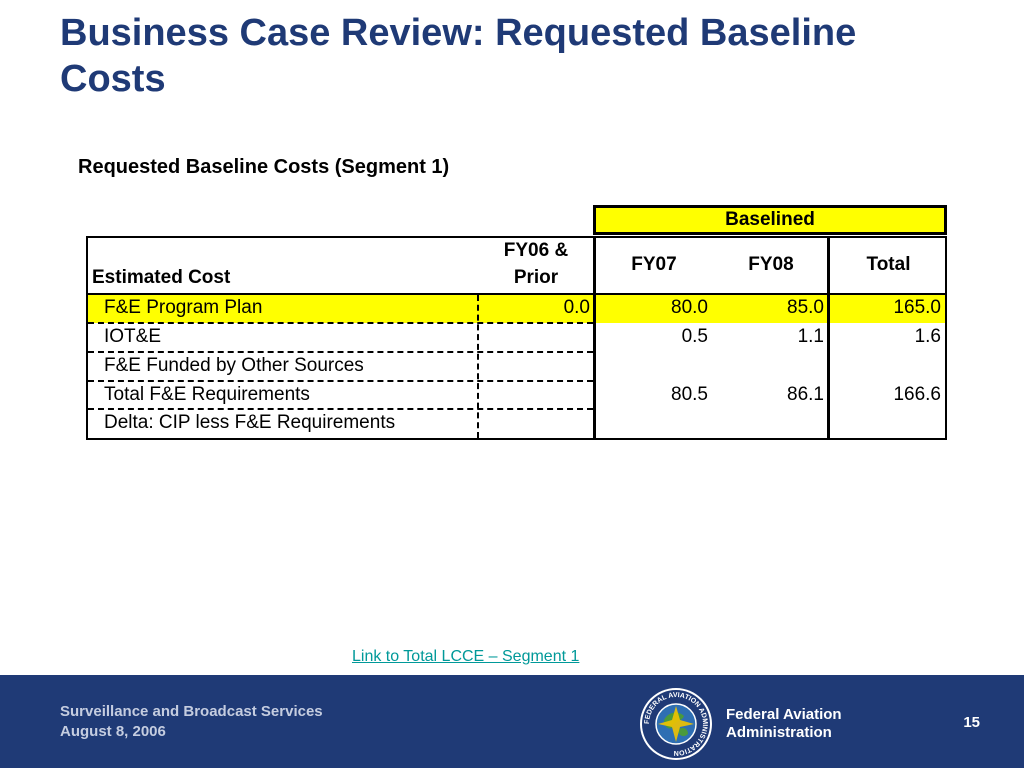 The height and width of the screenshot is (768, 1024). Describe the element at coordinates (971, 722) in the screenshot. I see `page-number: 15` at that location.